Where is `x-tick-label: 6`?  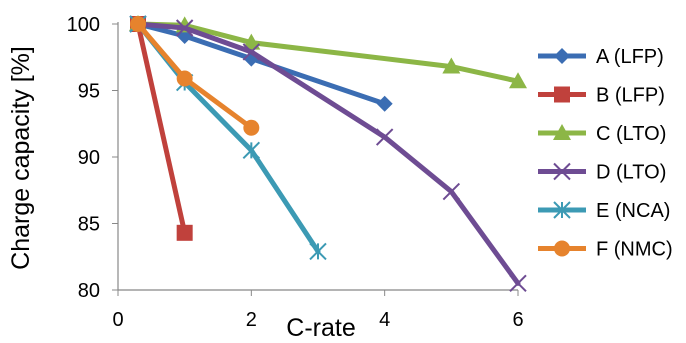
x-tick-label: 6 is located at coordinates (517, 320).